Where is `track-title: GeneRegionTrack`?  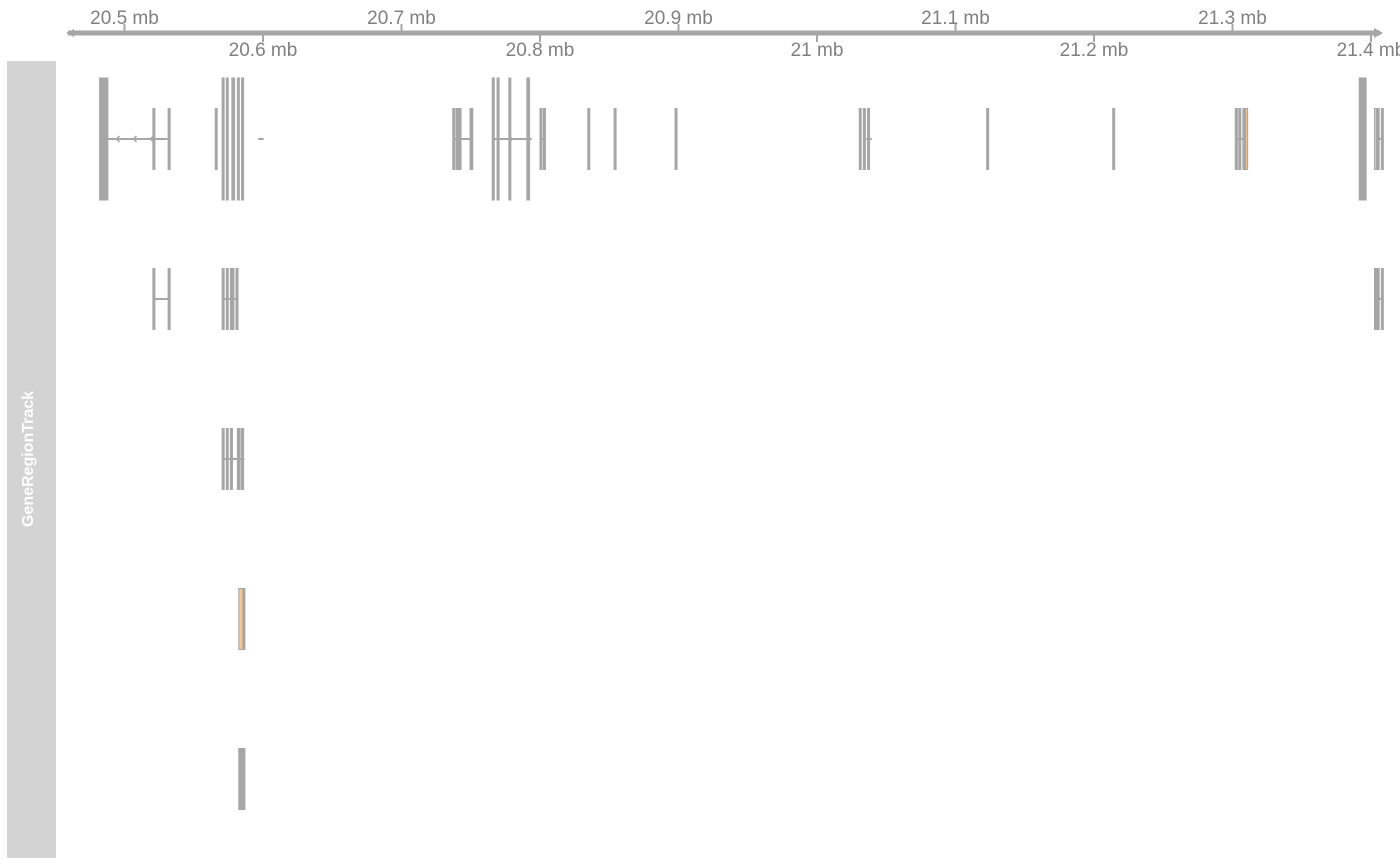
track-title: GeneRegionTrack is located at coordinates (28, 459).